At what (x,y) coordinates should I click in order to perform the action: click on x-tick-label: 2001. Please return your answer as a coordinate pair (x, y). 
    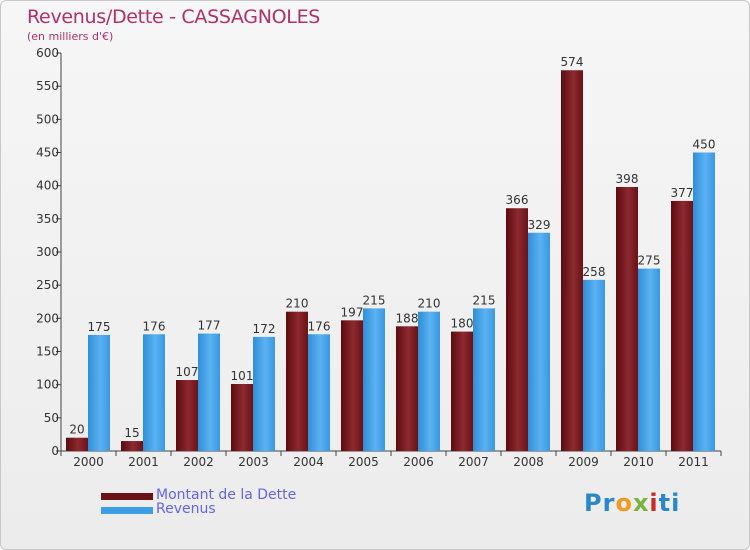
    Looking at the image, I should click on (143, 462).